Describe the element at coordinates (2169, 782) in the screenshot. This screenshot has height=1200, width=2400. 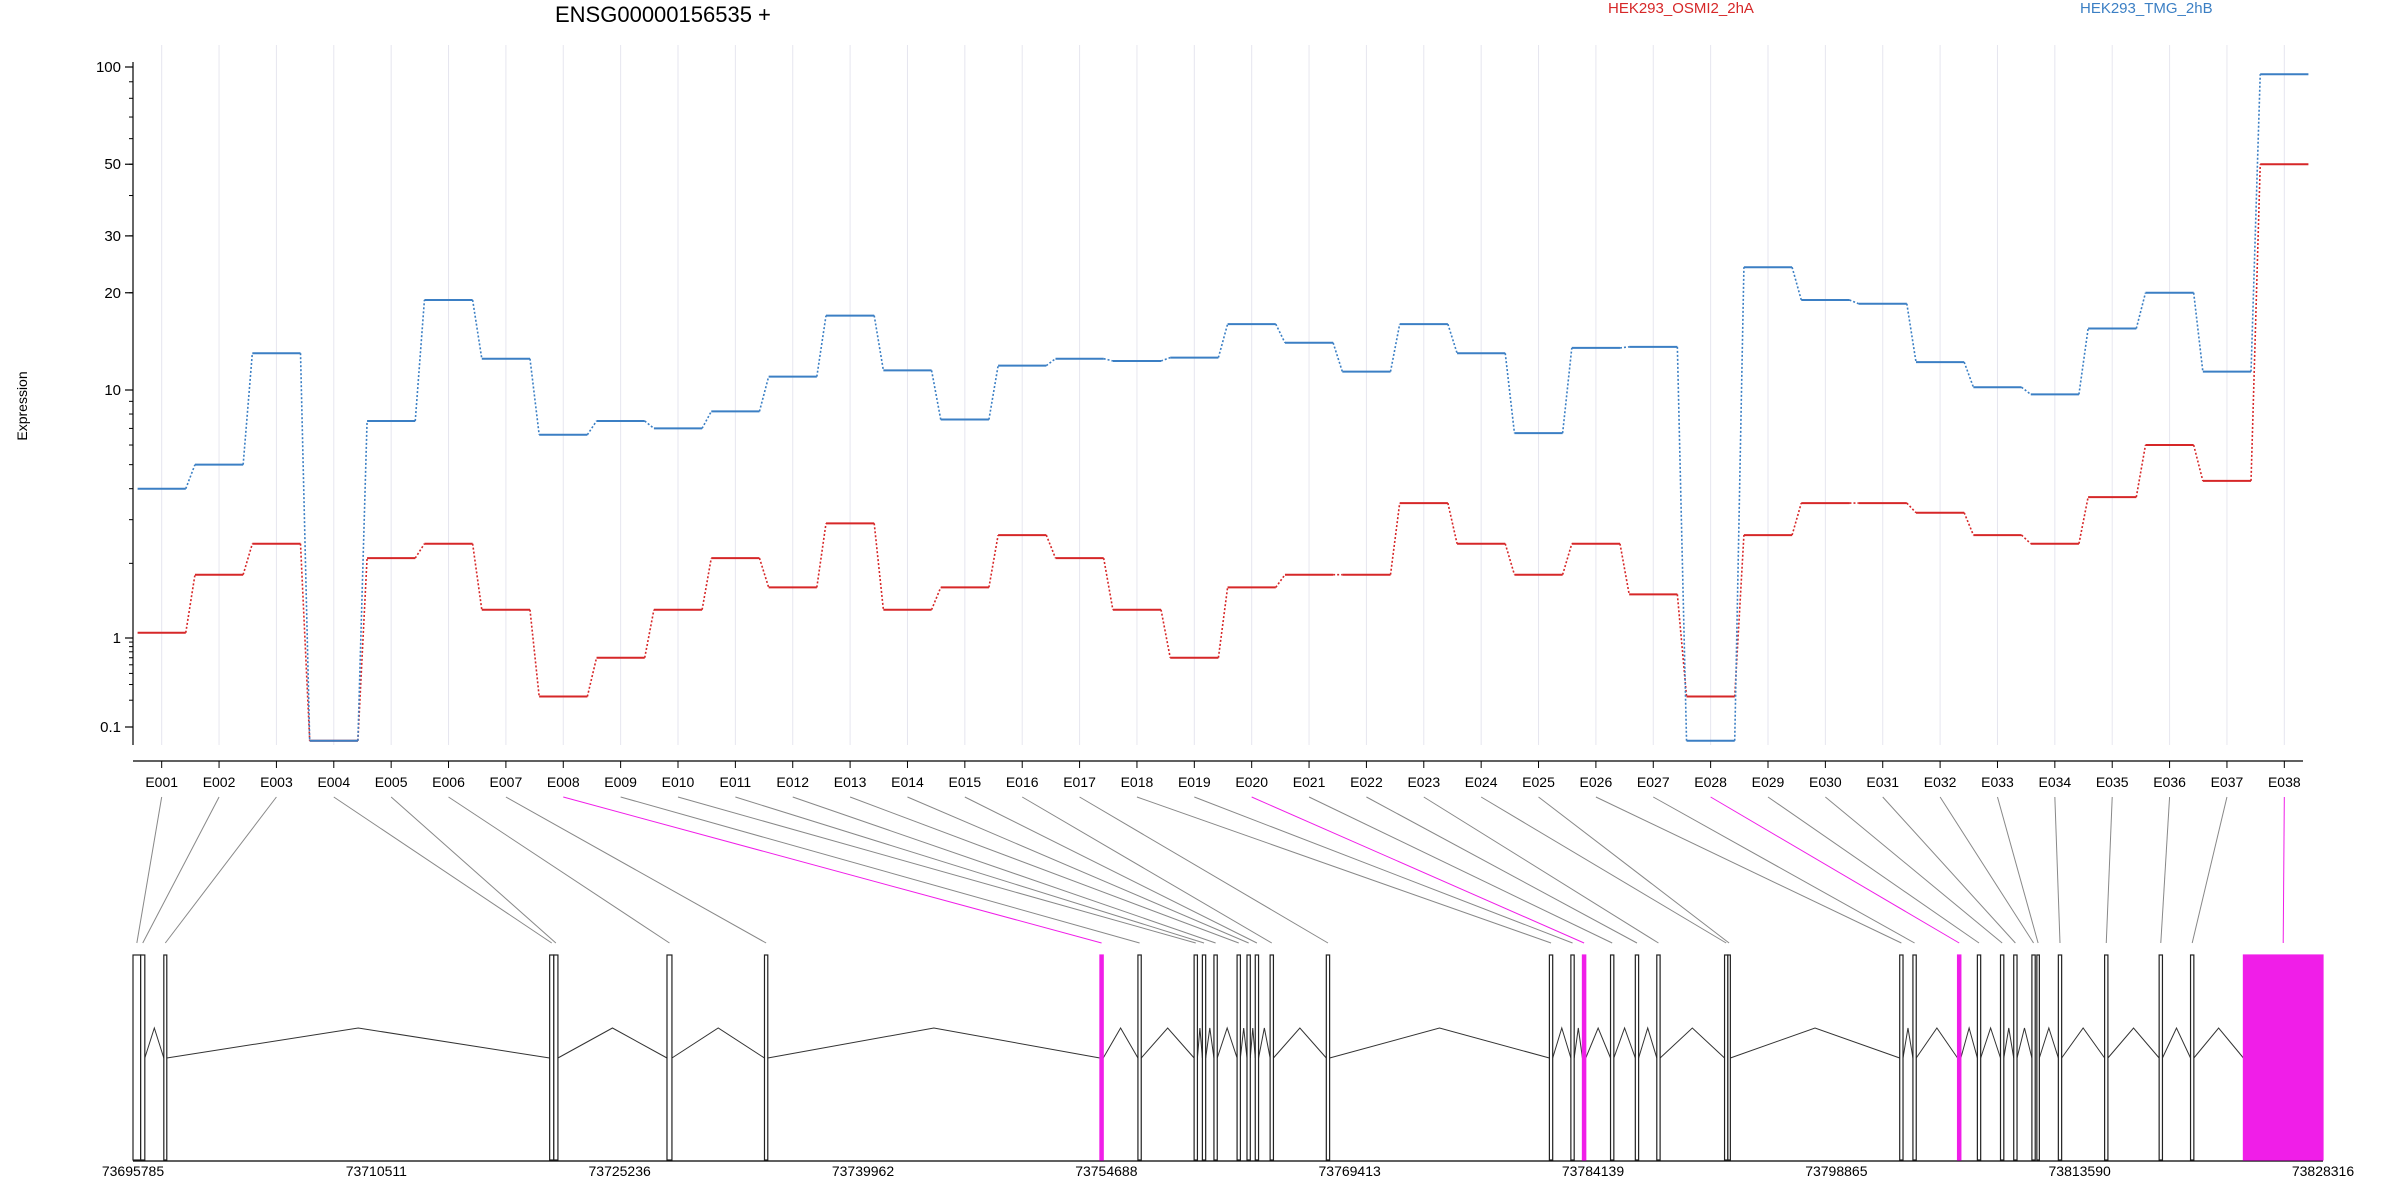
I see `x-tick-label: E036` at that location.